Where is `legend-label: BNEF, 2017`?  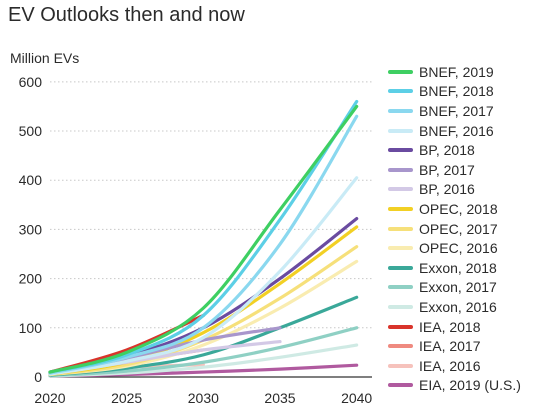 legend-label: BNEF, 2017 is located at coordinates (456, 110).